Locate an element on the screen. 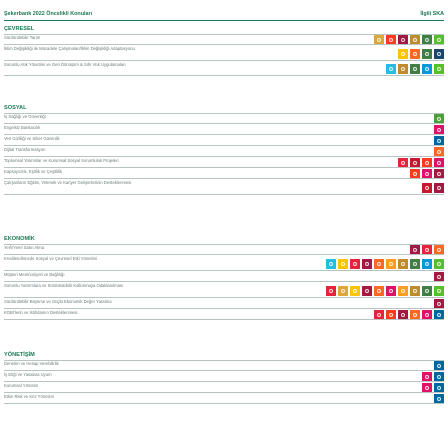 The height and width of the screenshot is (431, 448). topic-label: Dijital Transformasyon is located at coordinates (25, 149).